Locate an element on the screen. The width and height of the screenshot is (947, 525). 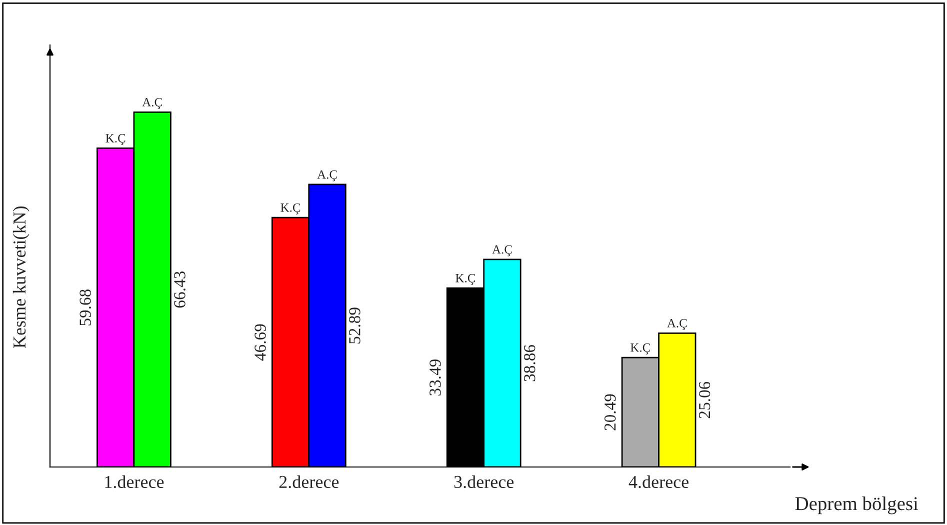
series-label: K.Ç is located at coordinates (116, 139).